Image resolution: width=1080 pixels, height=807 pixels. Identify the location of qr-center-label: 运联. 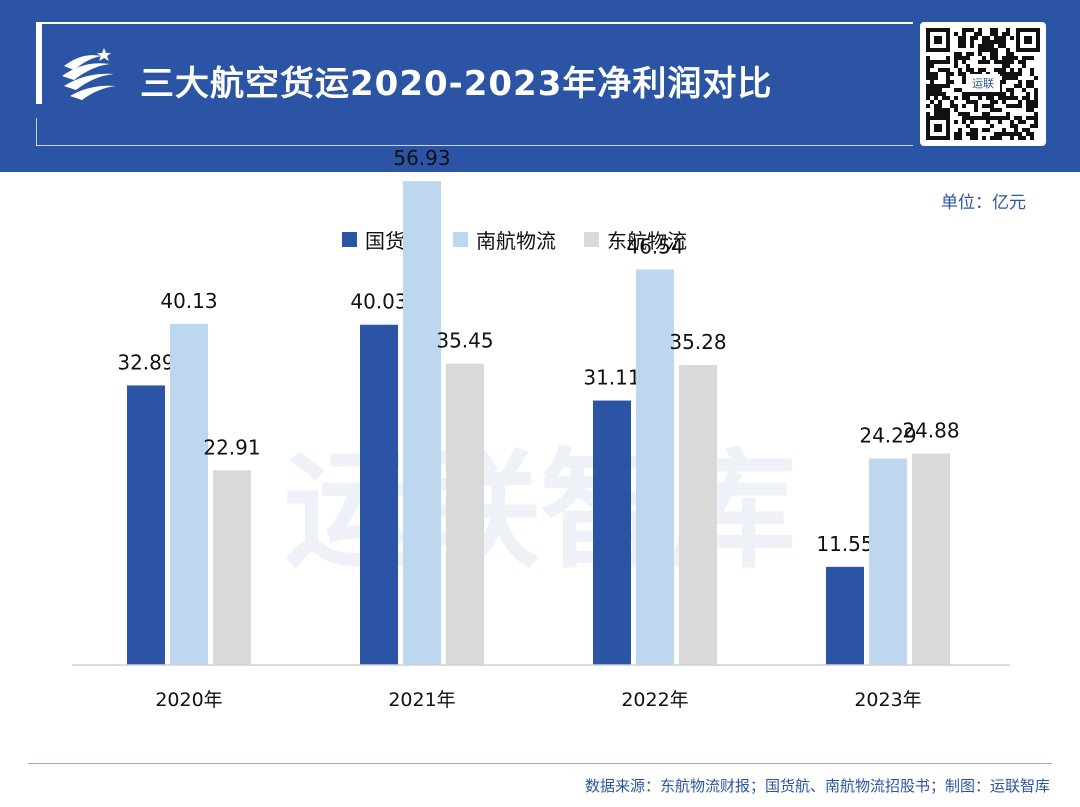
(983, 83).